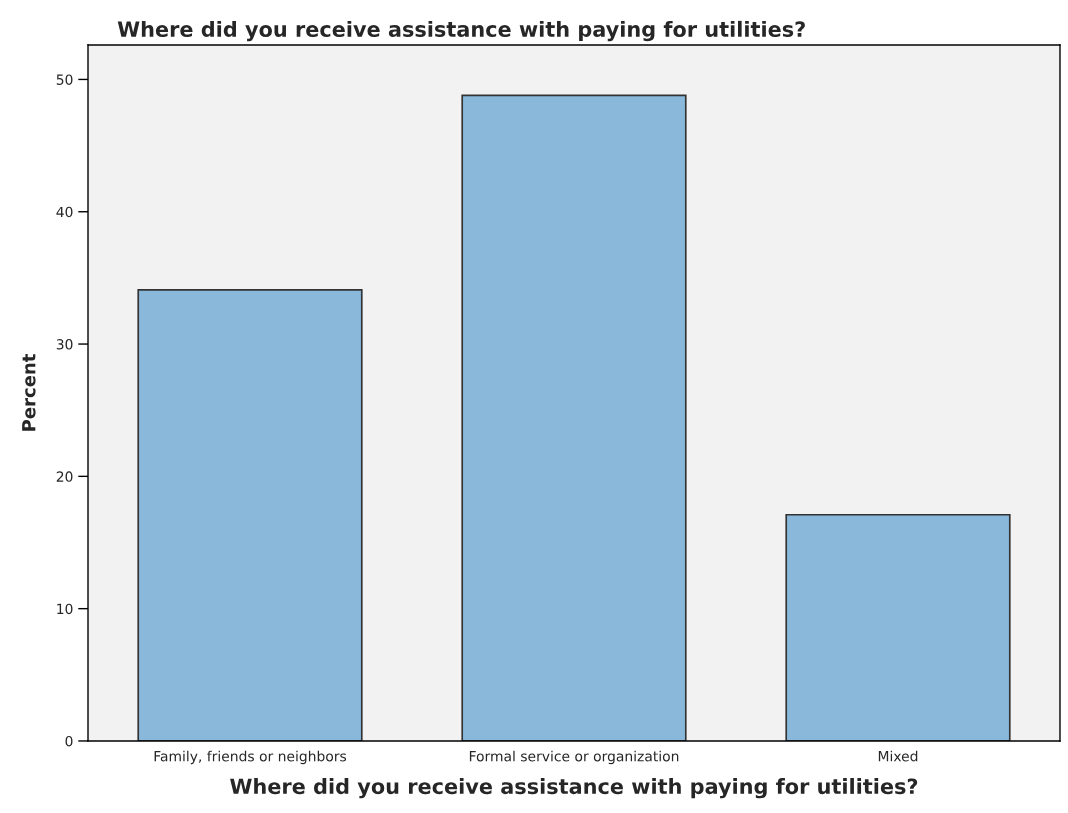 The height and width of the screenshot is (813, 1068). Describe the element at coordinates (898, 756) in the screenshot. I see `x-tick-label: Mixed` at that location.